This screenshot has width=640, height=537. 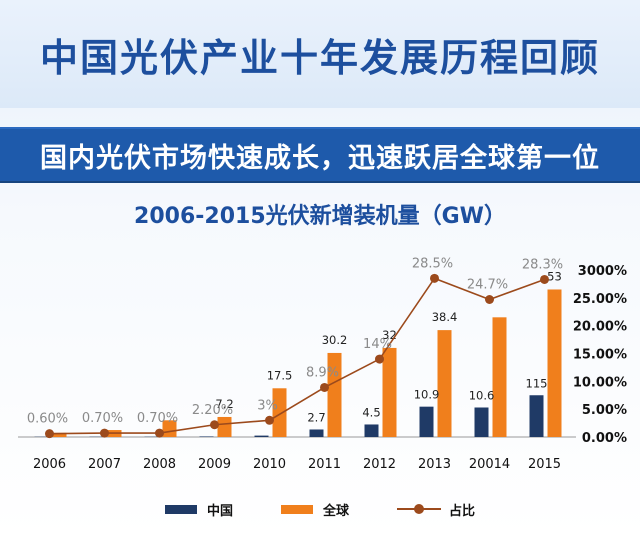 I want to click on data-label-share: 14%, so click(x=377, y=344).